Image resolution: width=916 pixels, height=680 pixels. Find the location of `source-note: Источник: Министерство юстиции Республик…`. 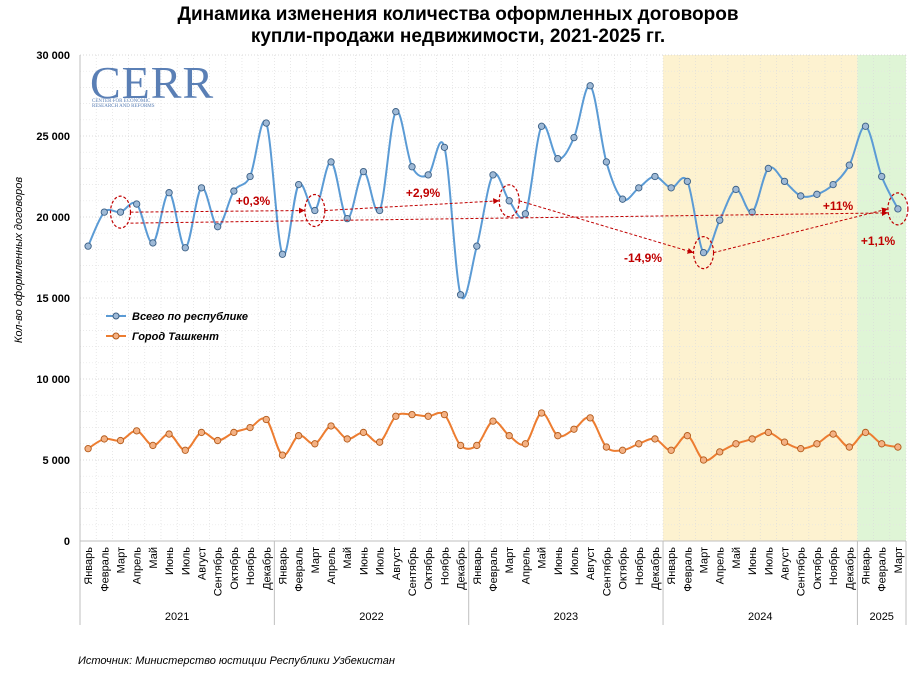

source-note: Источник: Министерство юстиции Республик… is located at coordinates (236, 661).